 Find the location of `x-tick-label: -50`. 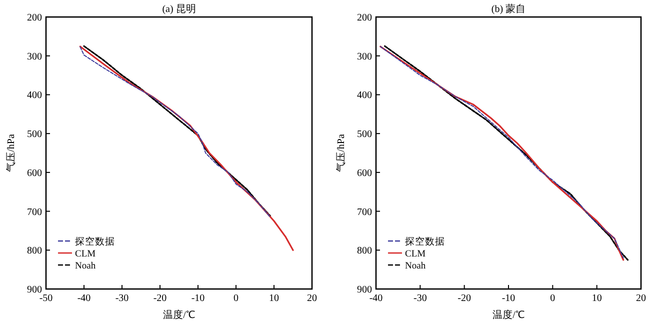

x-tick-label: -50 is located at coordinates (46, 298).